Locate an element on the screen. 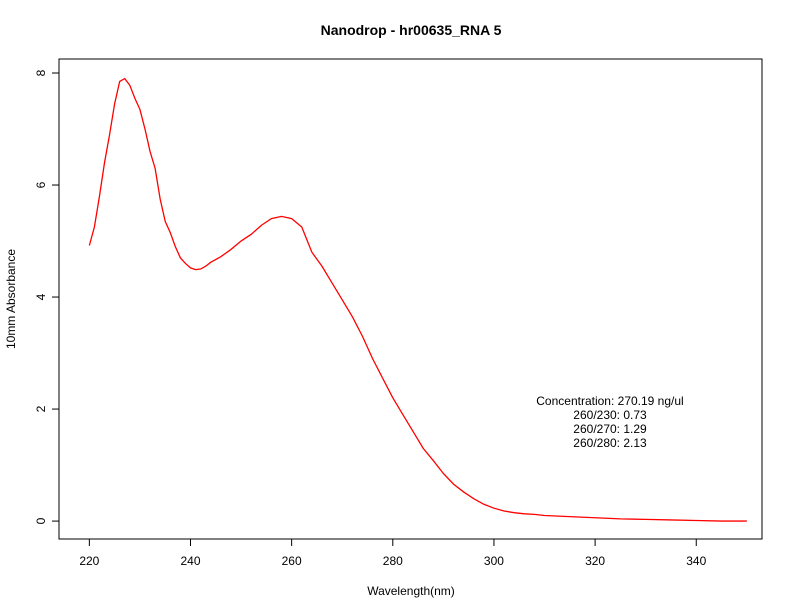 This screenshot has width=792, height=612. y-tick-label: 8 is located at coordinates (41, 72).